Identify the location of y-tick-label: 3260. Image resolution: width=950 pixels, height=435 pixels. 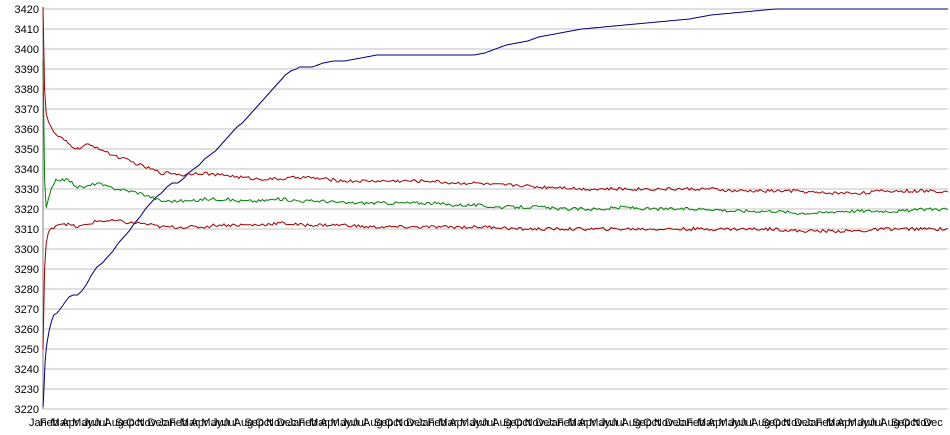
(27, 330).